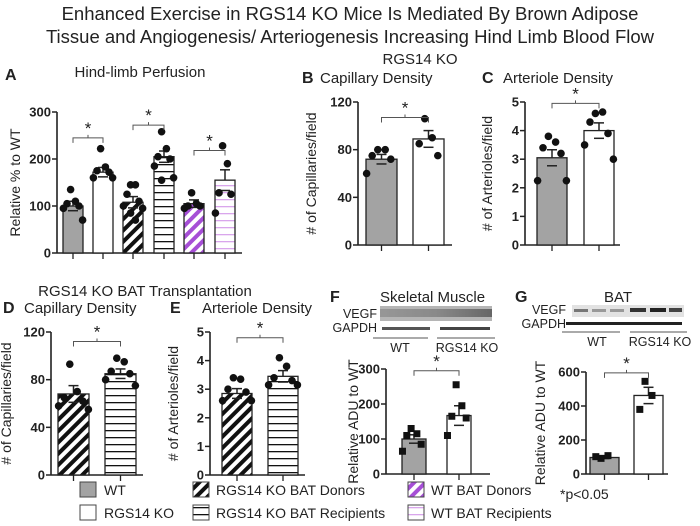 The height and width of the screenshot is (526, 700). What do you see at coordinates (432, 297) in the screenshot?
I see `panel-title: Skeletal Muscle` at bounding box center [432, 297].